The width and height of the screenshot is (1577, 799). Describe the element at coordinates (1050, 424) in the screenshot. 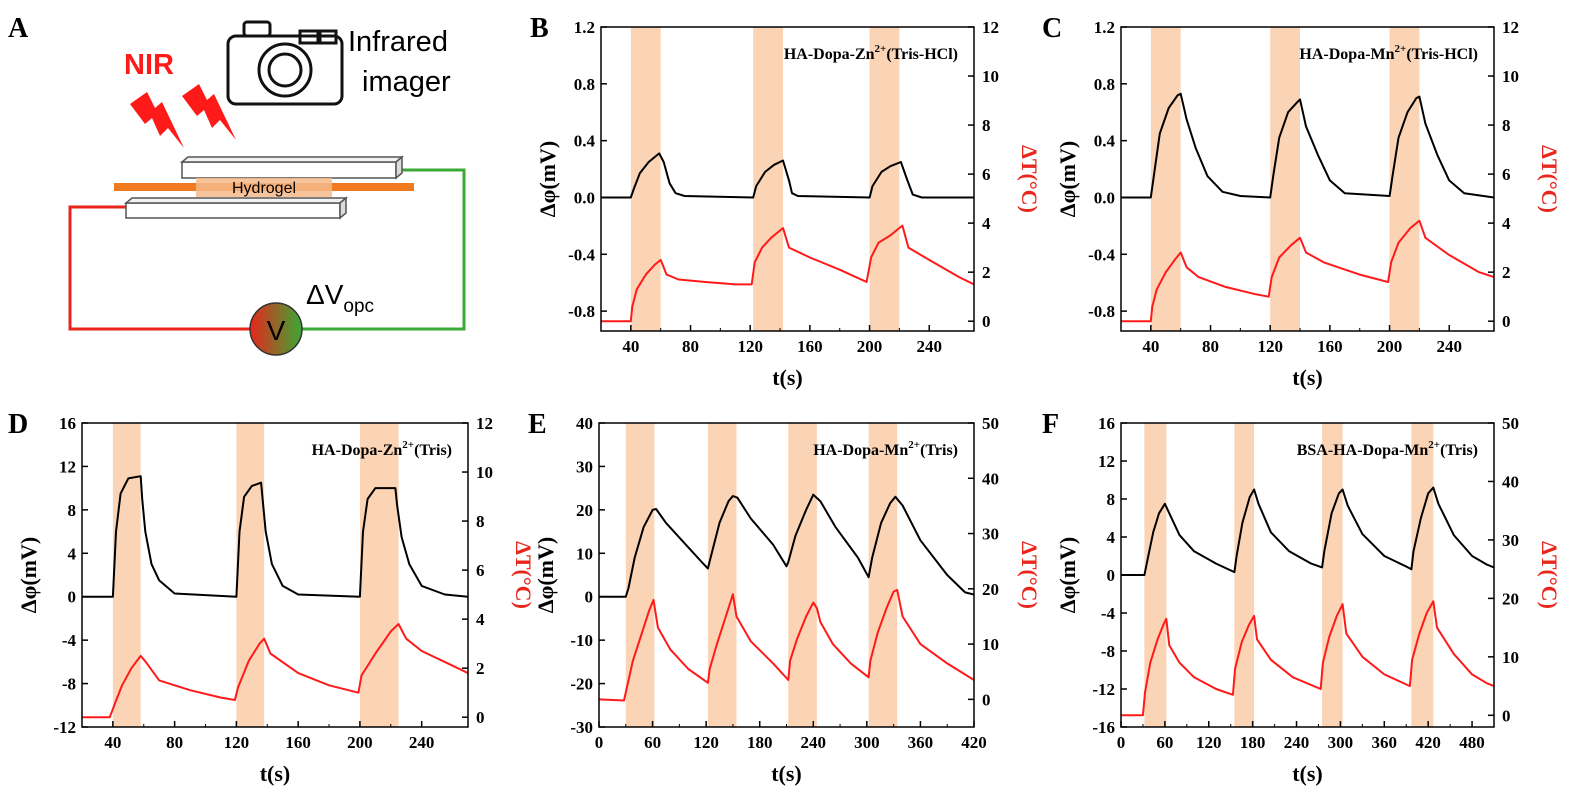

I see `panel-label-f: F` at that location.